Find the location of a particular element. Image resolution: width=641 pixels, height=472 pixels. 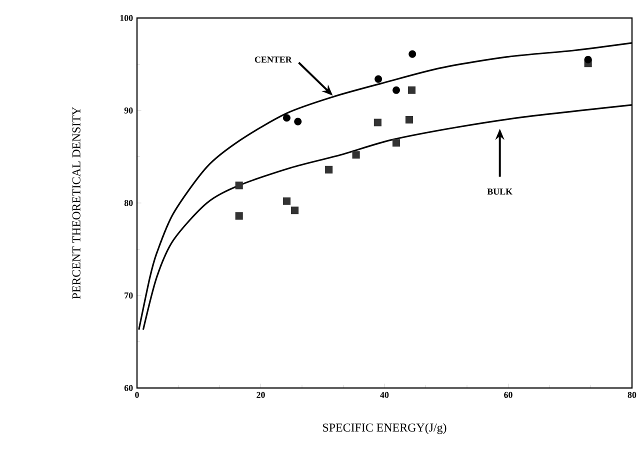

x-tick-label: 20 is located at coordinates (260, 395).